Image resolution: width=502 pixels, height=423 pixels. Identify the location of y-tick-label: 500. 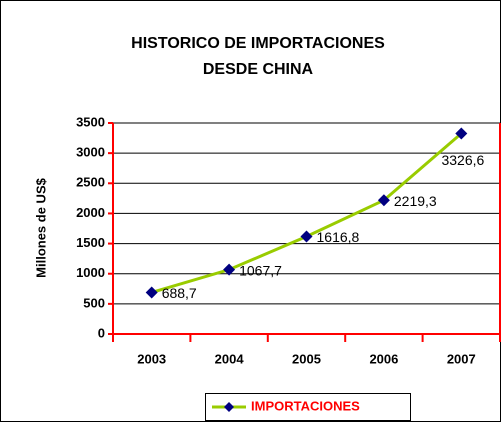
(94, 302).